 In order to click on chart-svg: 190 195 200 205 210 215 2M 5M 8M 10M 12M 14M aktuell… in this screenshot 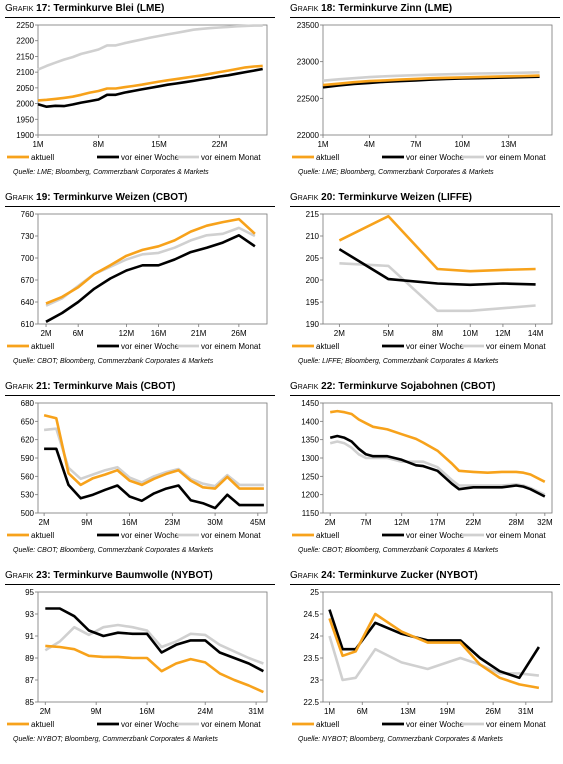, I will do `click(422, 280)`.